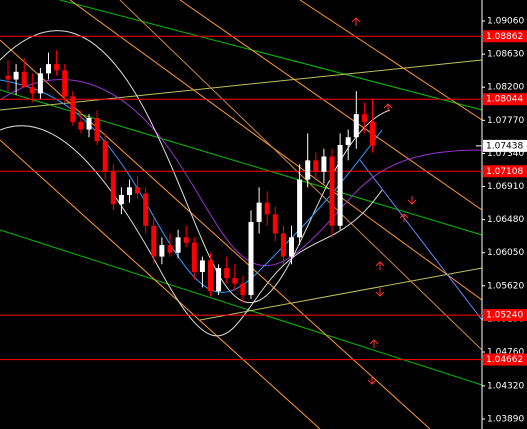 The width and height of the screenshot is (527, 429). I want to click on y-tick-label: 1.07340, so click(505, 154).